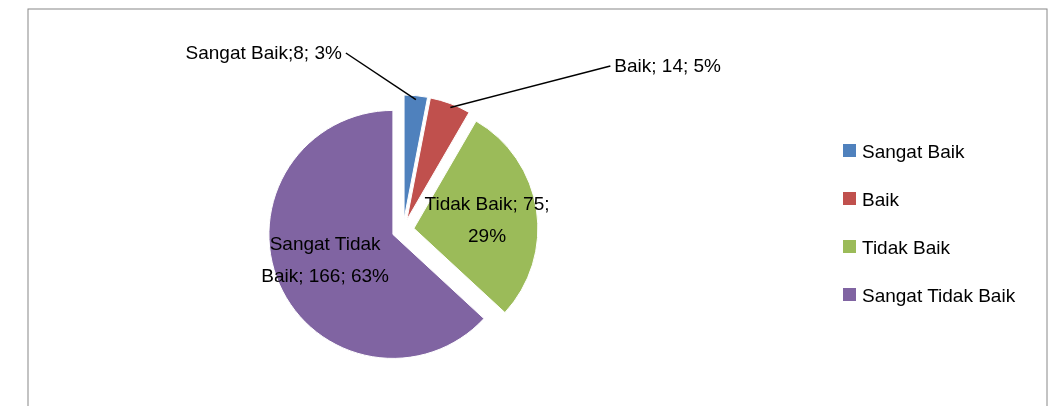  I want to click on data-label: Baik; 14; 5%, so click(668, 65).